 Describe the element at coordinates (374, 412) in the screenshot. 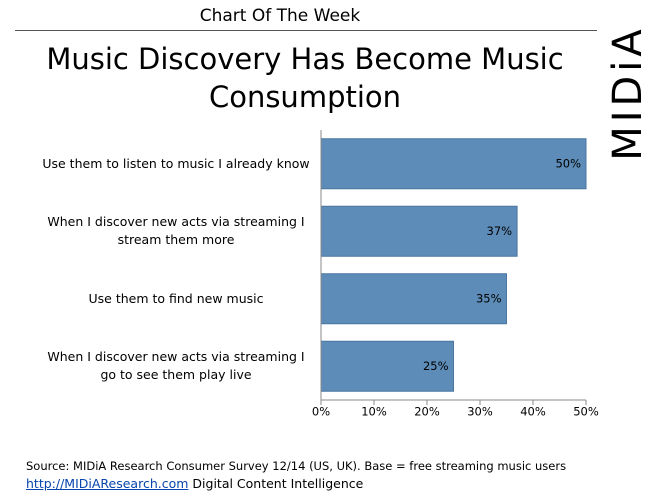

I see `x-tick-label: 10%` at that location.